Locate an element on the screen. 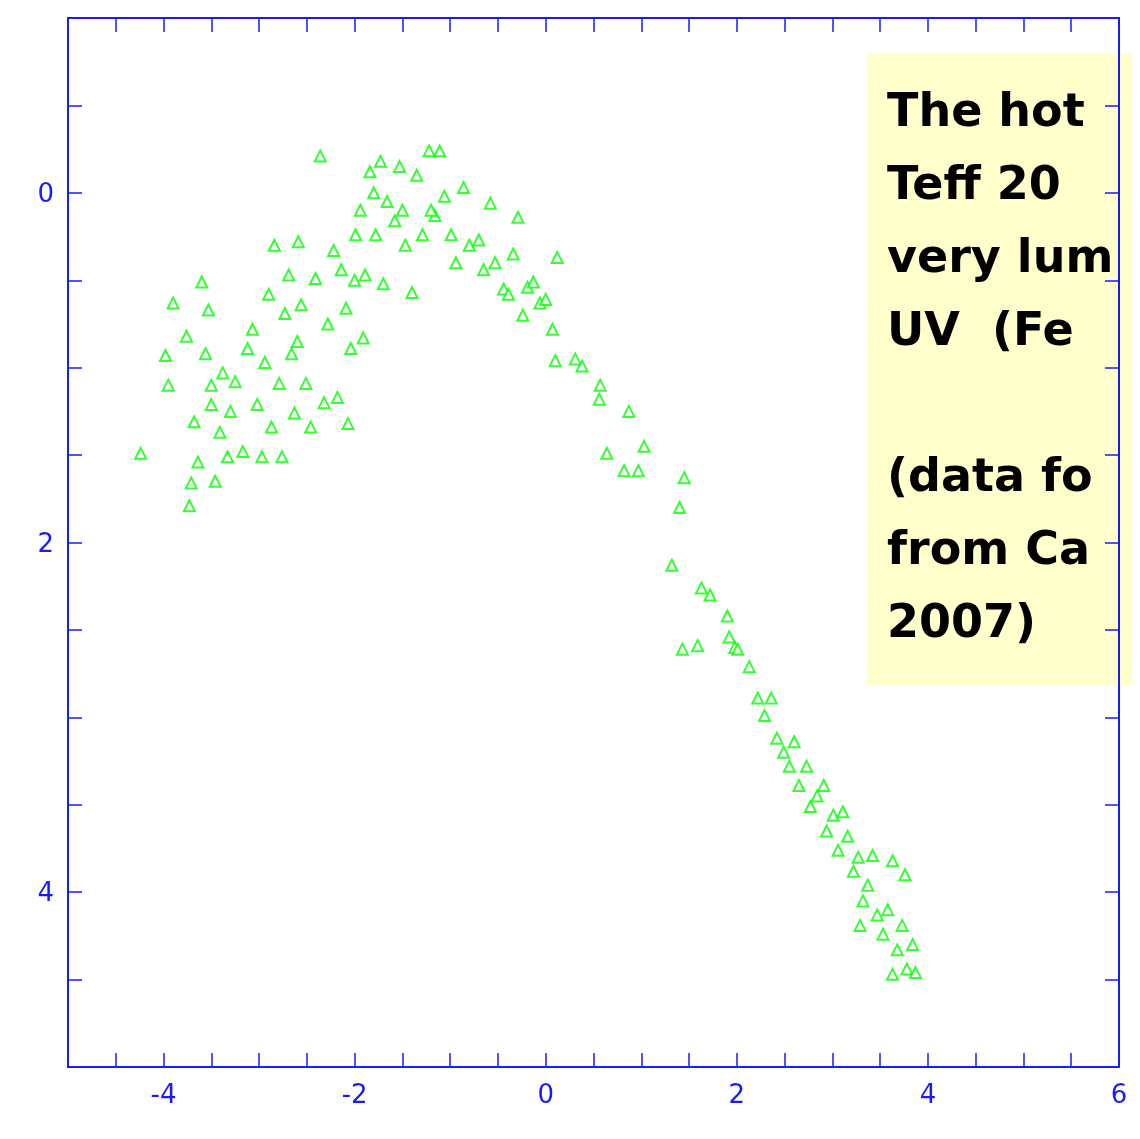  x-tick-label: 0 is located at coordinates (545, 1094).